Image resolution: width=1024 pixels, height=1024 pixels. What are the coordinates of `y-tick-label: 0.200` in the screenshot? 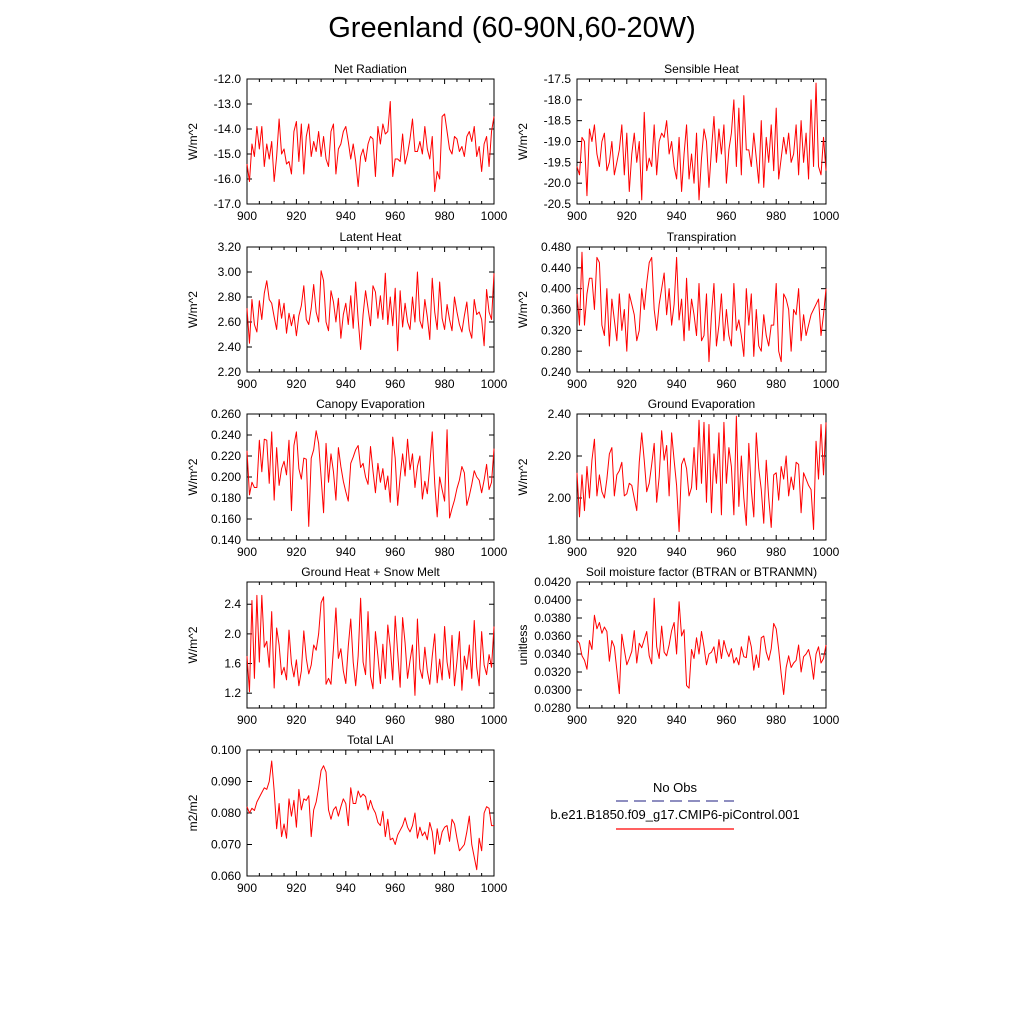 It's located at (226, 477).